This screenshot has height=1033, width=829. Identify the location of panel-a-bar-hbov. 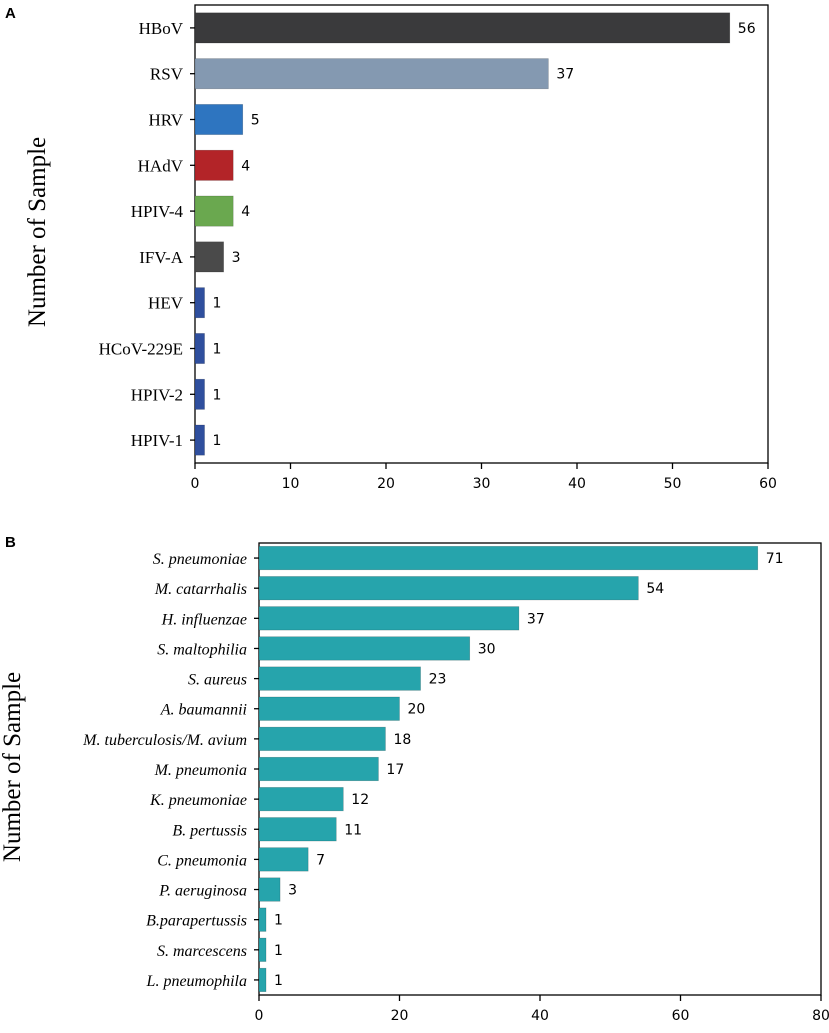
(462, 28).